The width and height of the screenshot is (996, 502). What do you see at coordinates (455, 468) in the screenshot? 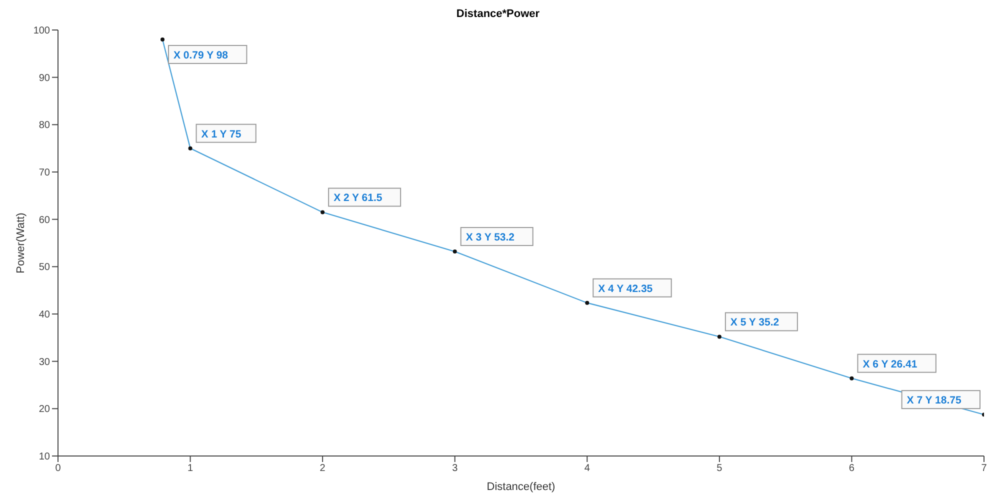
I see `x-tick-label: 3` at bounding box center [455, 468].